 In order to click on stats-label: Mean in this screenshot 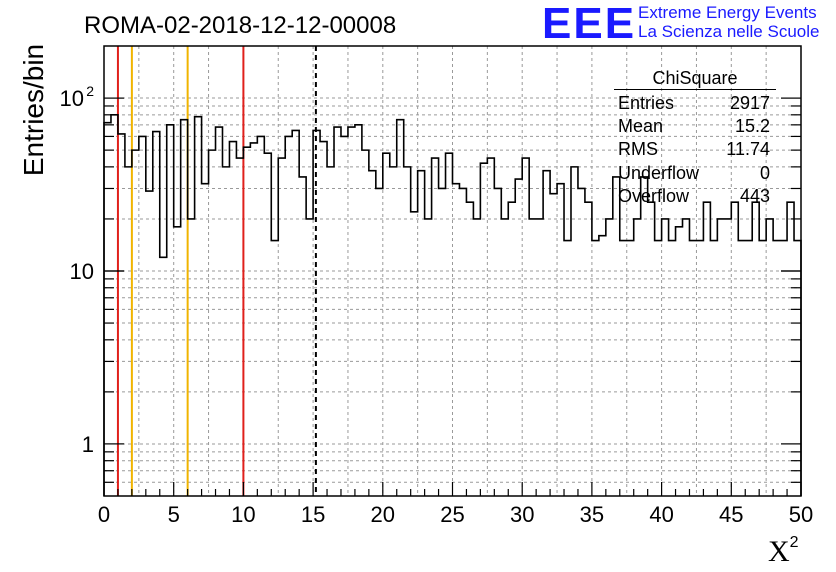, I will do `click(641, 126)`.